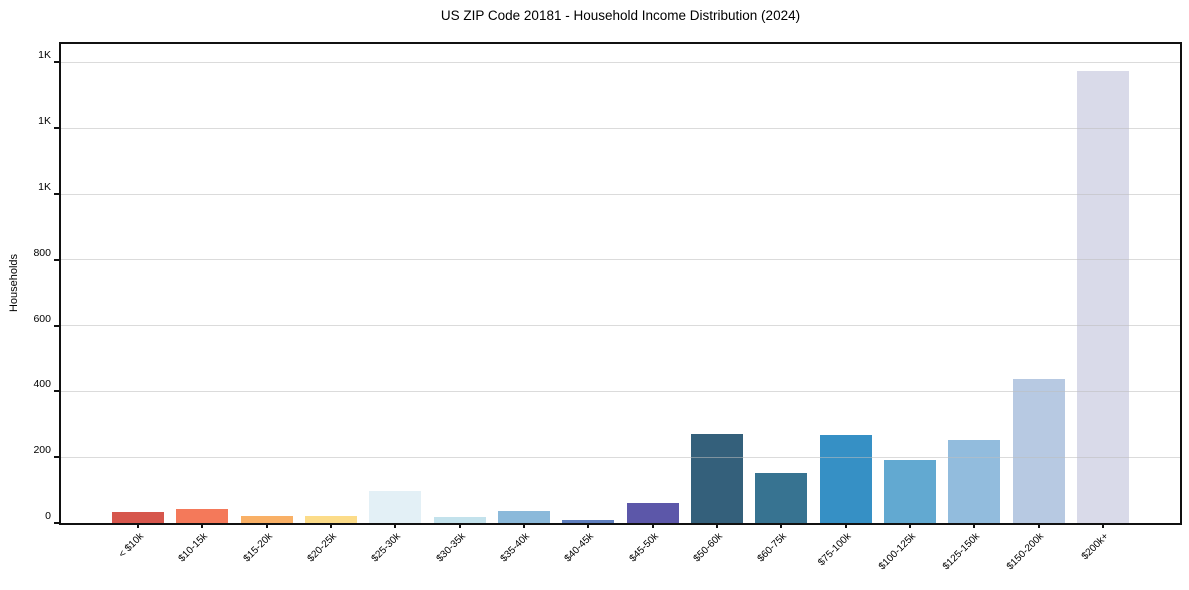 This screenshot has height=590, width=1189. I want to click on y-tick-label: 200, so click(42, 450).